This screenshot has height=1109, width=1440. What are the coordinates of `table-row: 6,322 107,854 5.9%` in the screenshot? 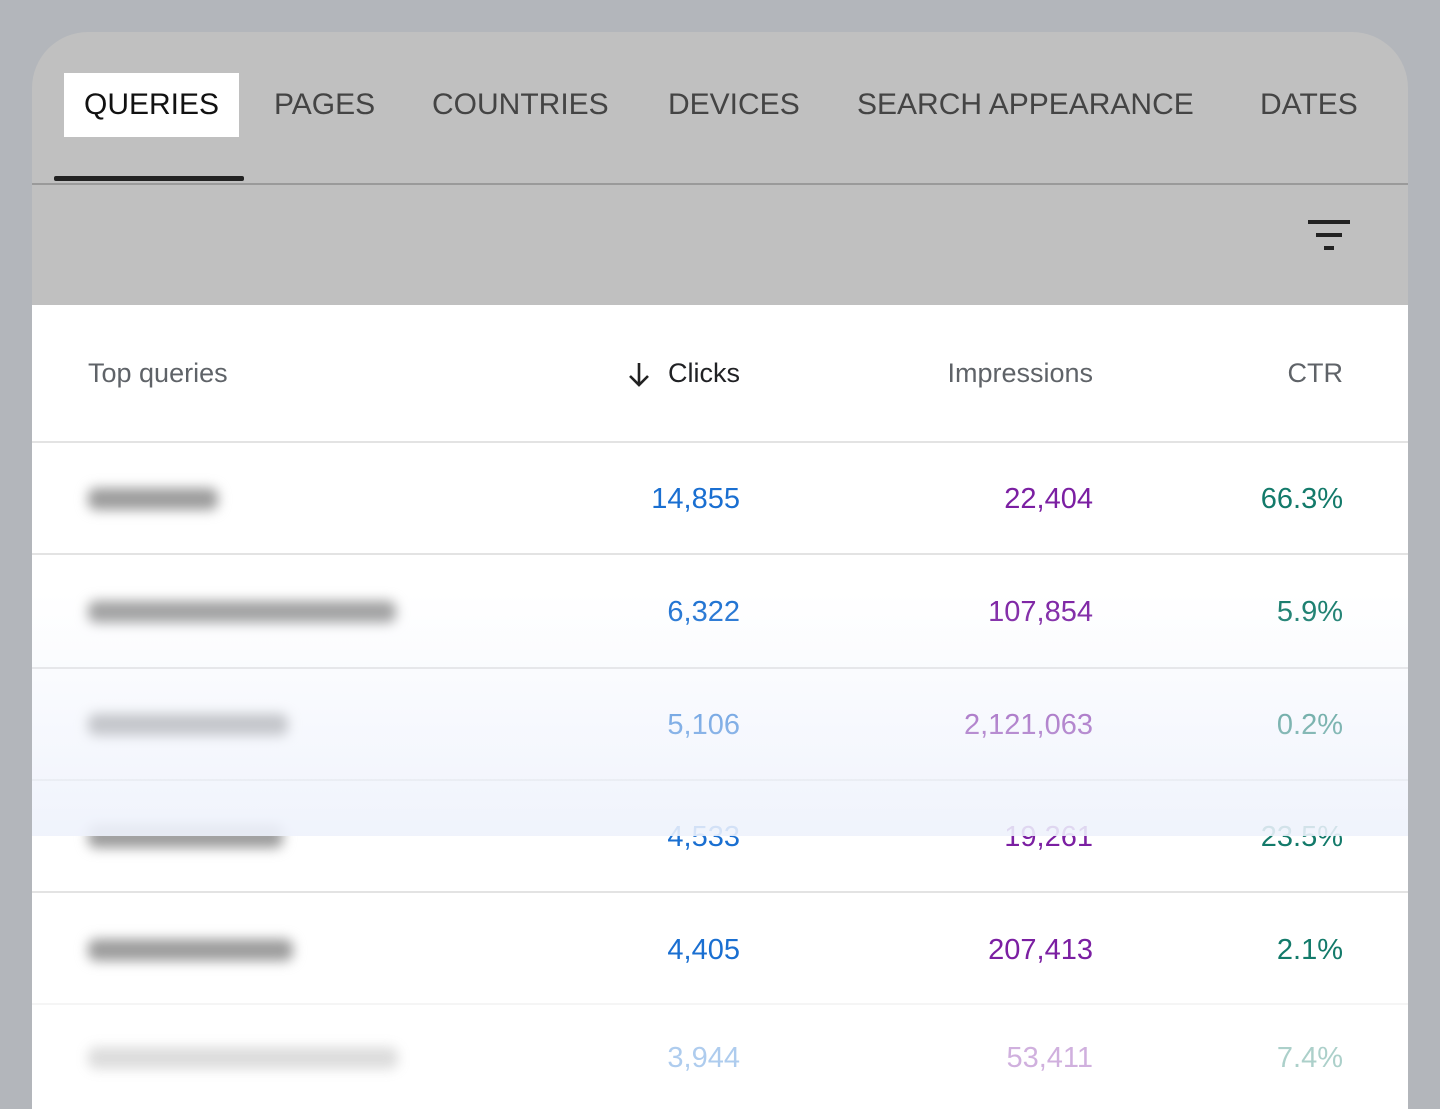 It's located at (720, 611).